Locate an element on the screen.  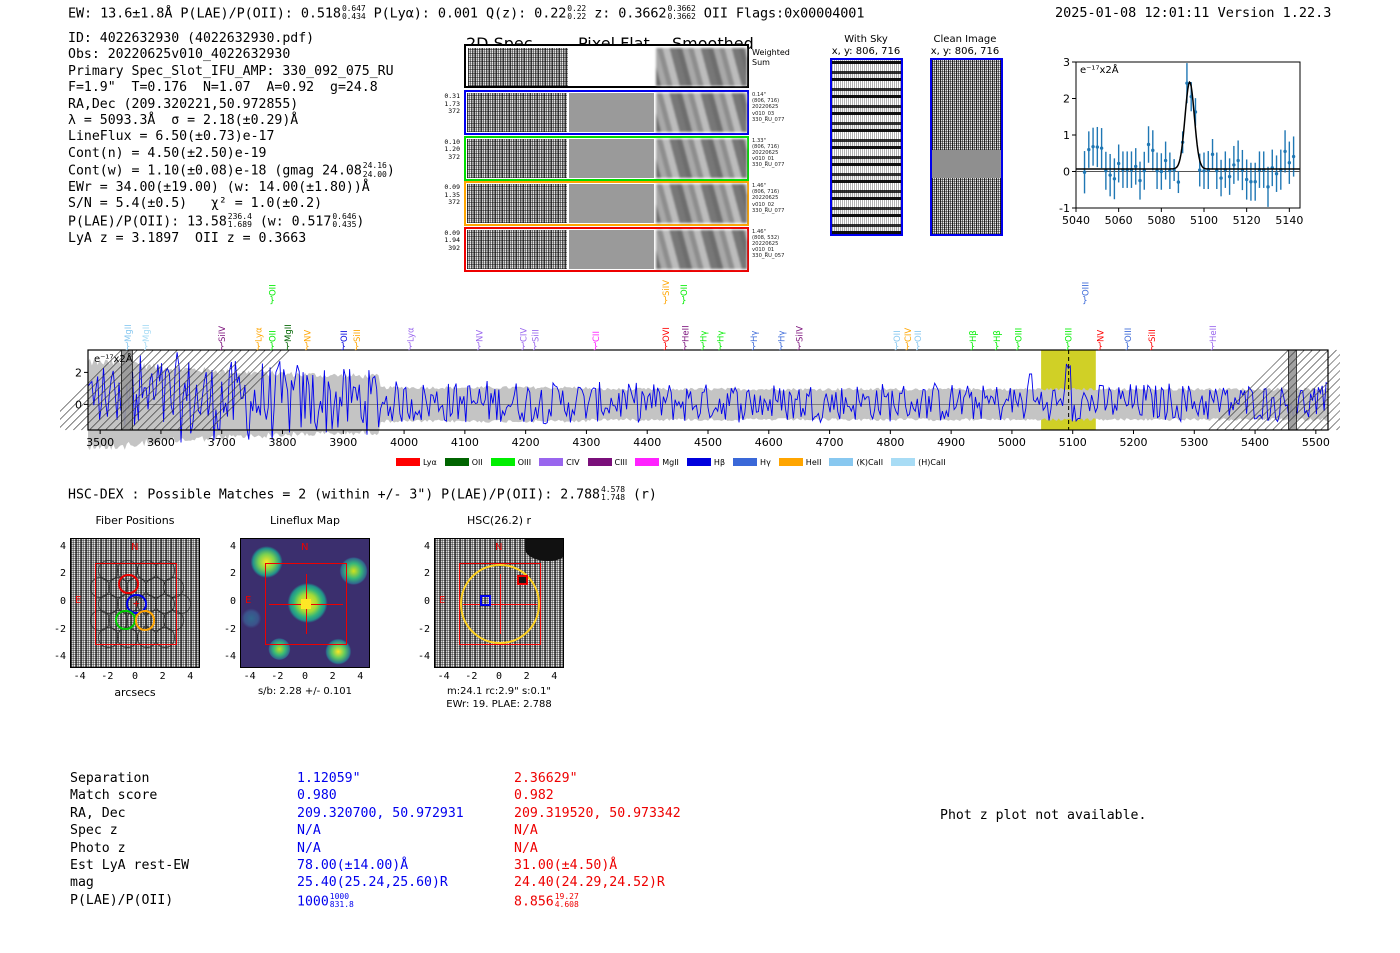
svg-text: CIV is located at coordinates (909, 335).